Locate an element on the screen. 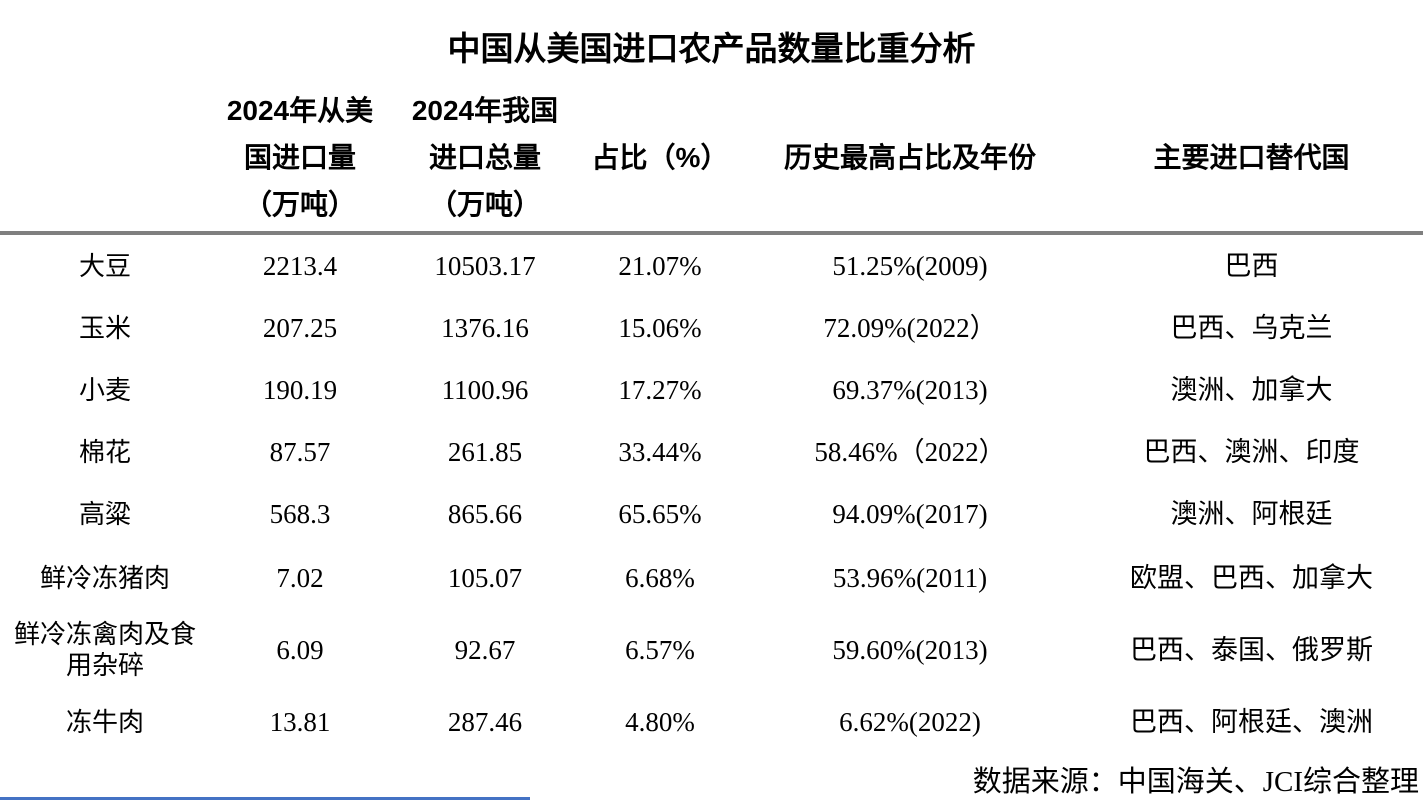 This screenshot has height=802, width=1423. share-value: 33.44% is located at coordinates (660, 451).